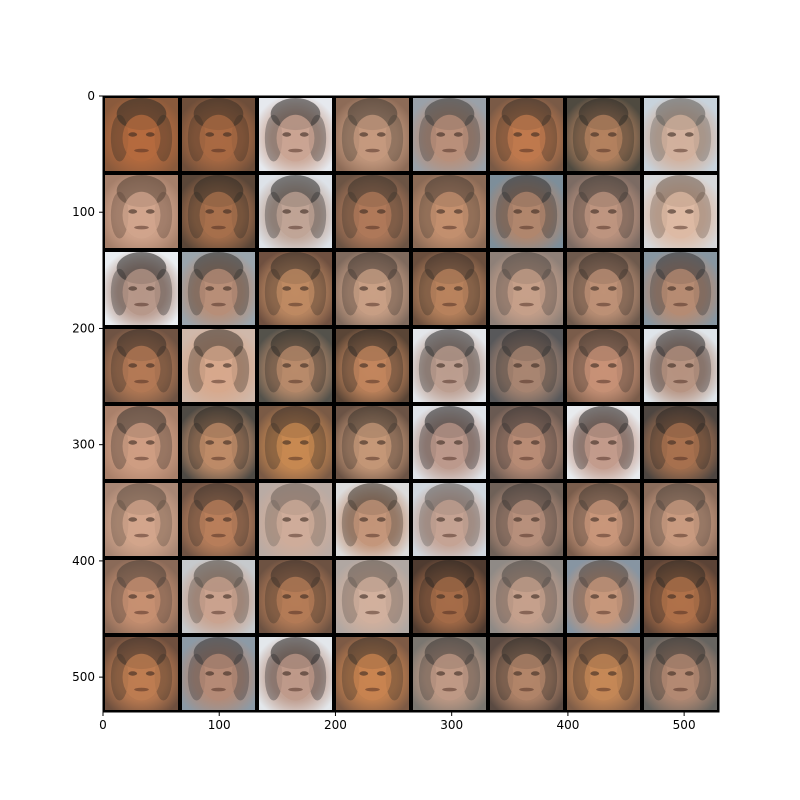  What do you see at coordinates (83, 677) in the screenshot?
I see `y-tick-label: 500` at bounding box center [83, 677].